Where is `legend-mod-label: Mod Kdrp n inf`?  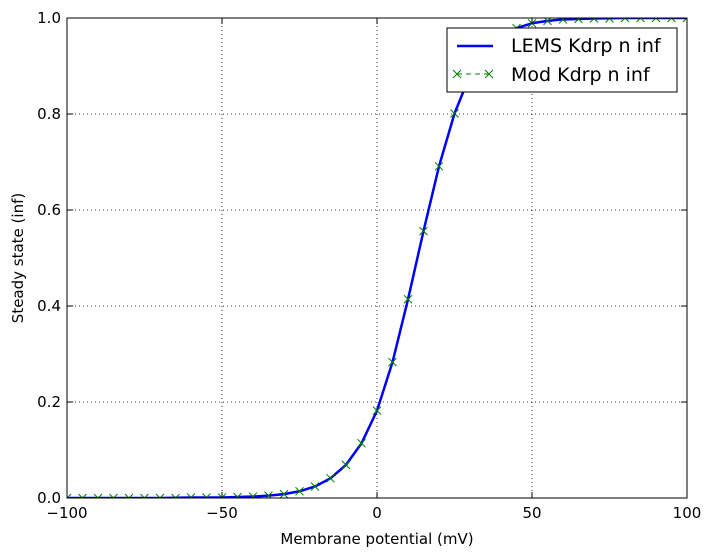
legend-mod-label: Mod Kdrp n inf is located at coordinates (581, 75).